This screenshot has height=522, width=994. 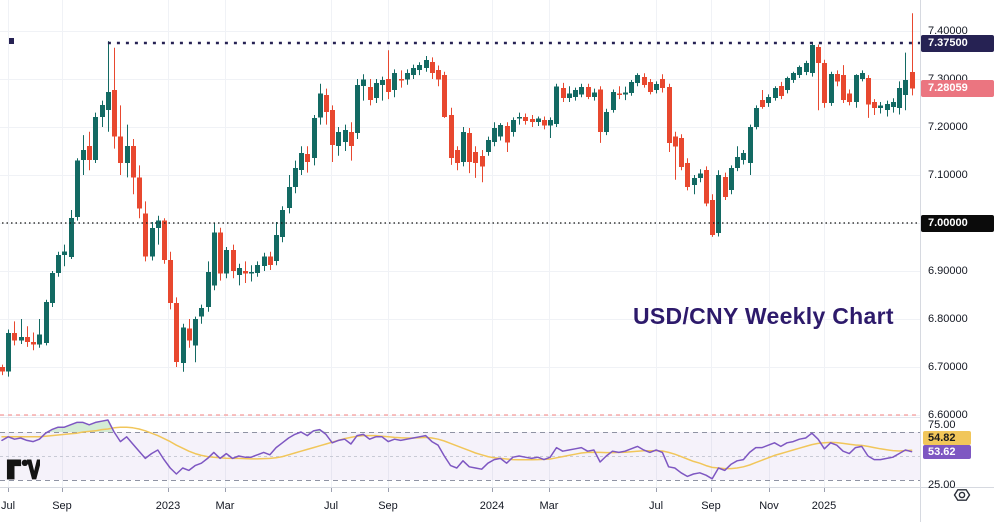 What do you see at coordinates (948, 31) in the screenshot?
I see `price-tick-label: 7.40000` at bounding box center [948, 31].